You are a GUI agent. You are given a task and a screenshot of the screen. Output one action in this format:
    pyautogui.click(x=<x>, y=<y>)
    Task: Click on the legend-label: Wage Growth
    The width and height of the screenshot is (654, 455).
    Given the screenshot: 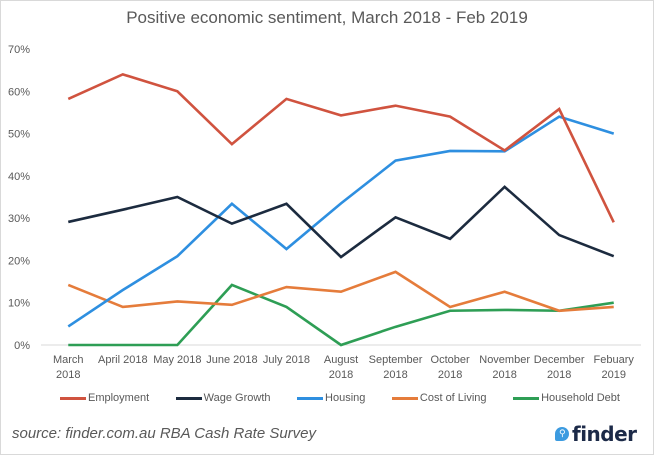 What is the action you would take?
    pyautogui.click(x=237, y=398)
    